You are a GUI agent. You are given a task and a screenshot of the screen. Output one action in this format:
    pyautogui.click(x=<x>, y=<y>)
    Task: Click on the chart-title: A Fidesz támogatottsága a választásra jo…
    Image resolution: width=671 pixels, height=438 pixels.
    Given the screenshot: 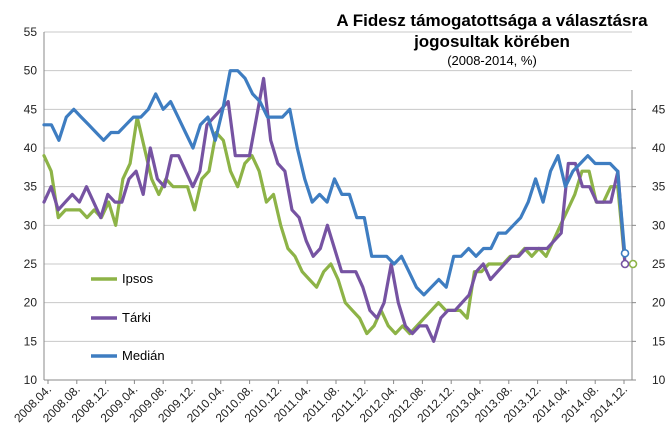 What is the action you would take?
    pyautogui.click(x=492, y=40)
    